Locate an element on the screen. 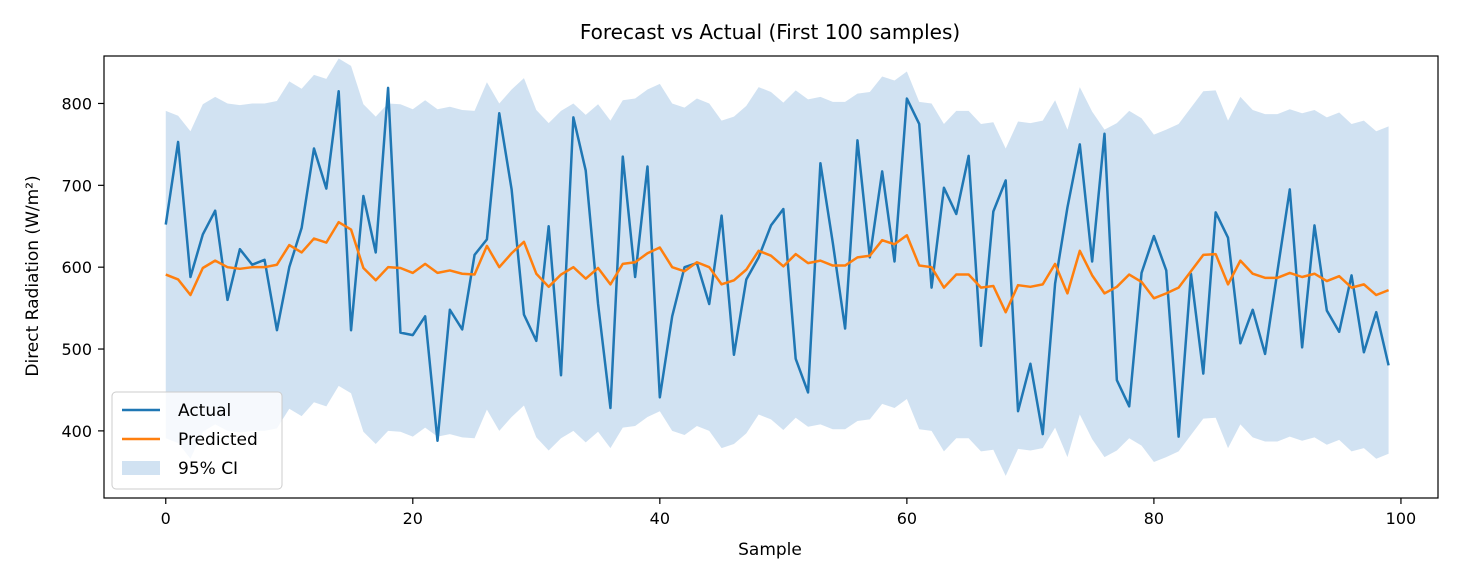  legend-label-predicted: Predicted is located at coordinates (218, 440).